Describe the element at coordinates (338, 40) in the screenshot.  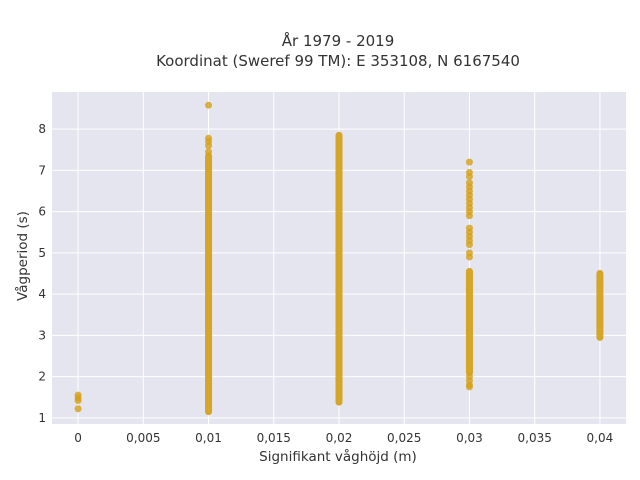
I see `chart-title-line1: År 1979 - 2019` at that location.